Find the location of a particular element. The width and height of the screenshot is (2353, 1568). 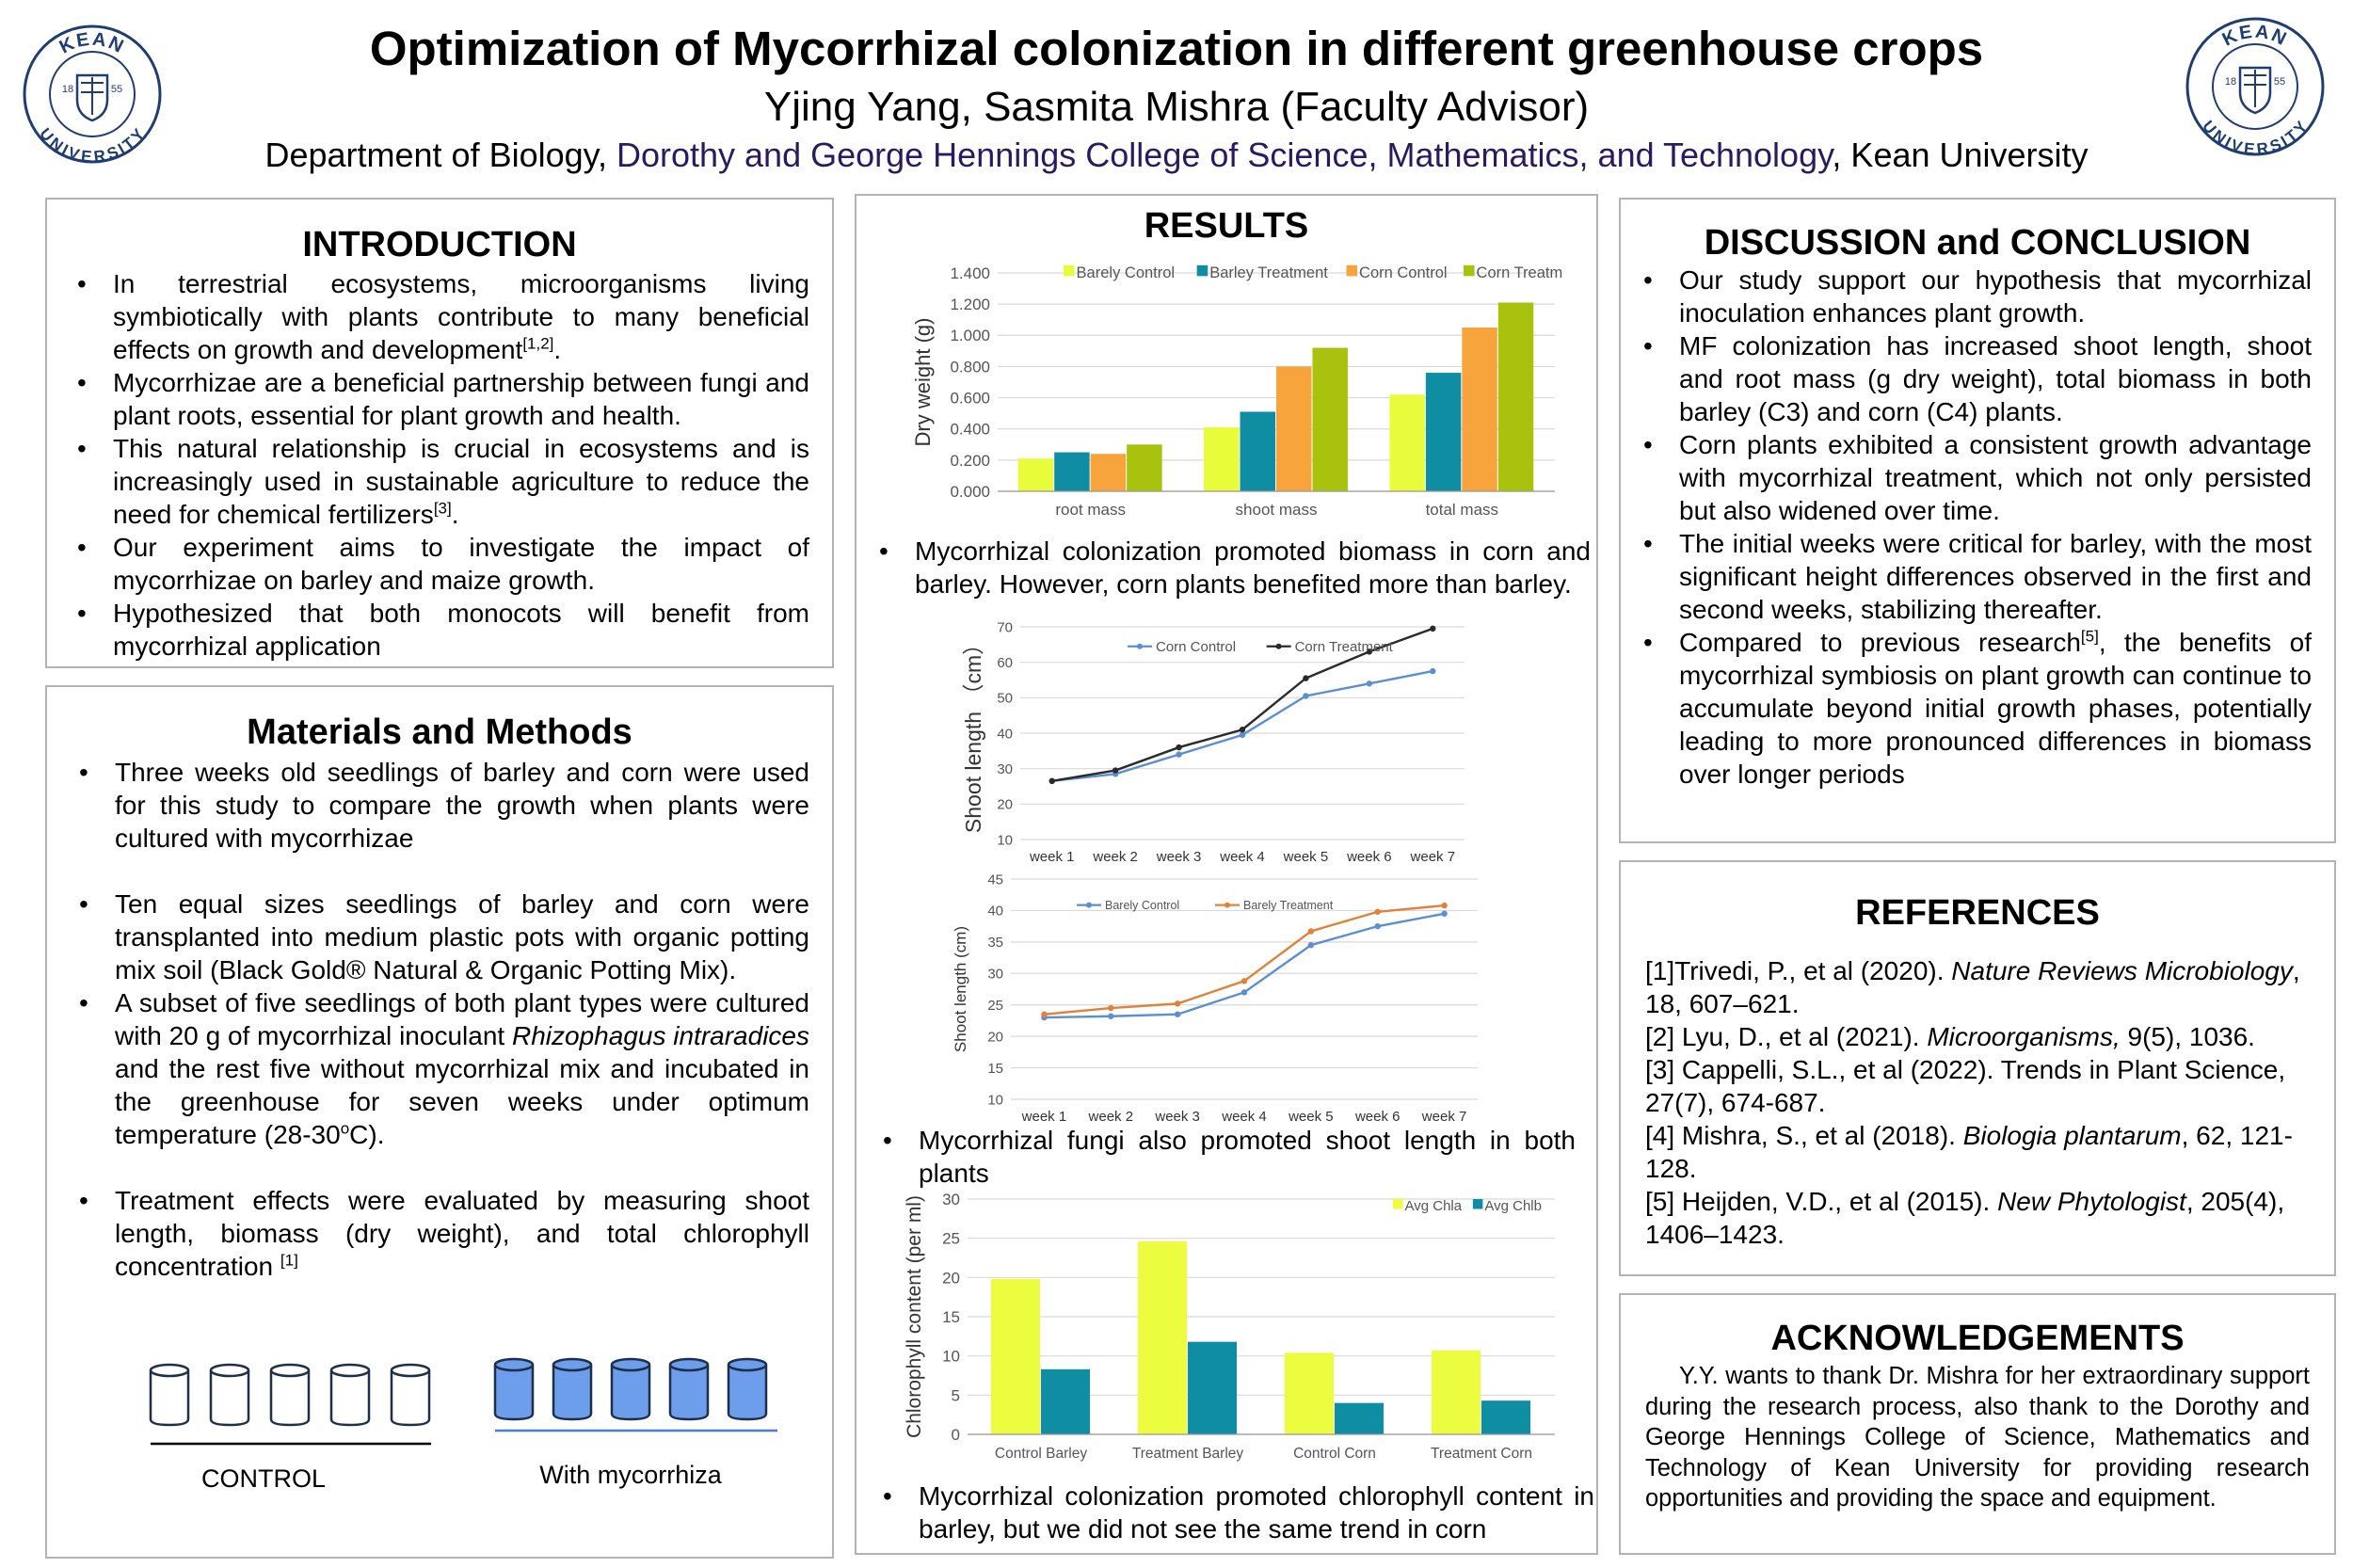

y-tick-label: 1.200 is located at coordinates (970, 304).